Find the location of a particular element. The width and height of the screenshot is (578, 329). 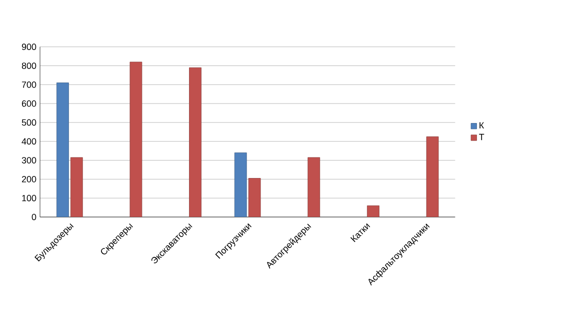

y-tick-label: 900 is located at coordinates (29, 47).